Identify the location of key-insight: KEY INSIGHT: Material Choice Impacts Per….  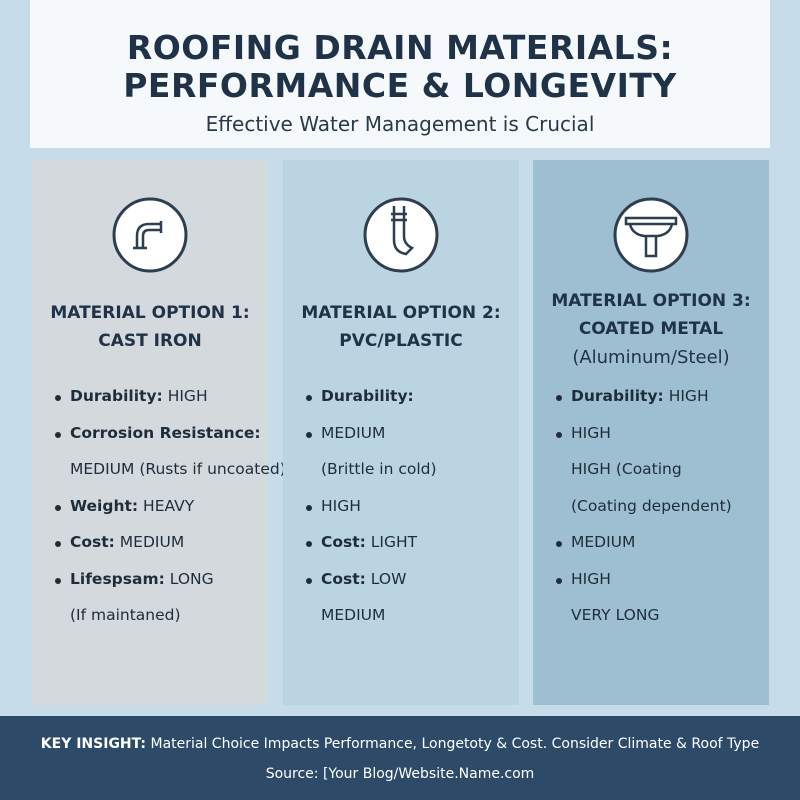
(400, 744).